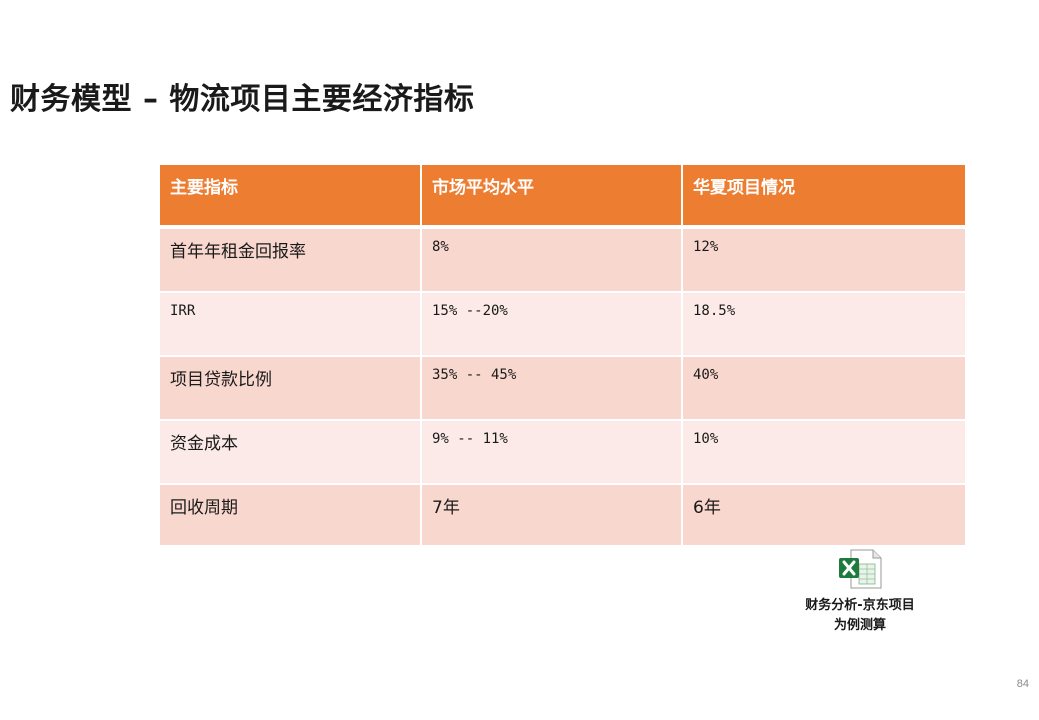  I want to click on column-header-indicator: 主要指标, so click(291, 197).